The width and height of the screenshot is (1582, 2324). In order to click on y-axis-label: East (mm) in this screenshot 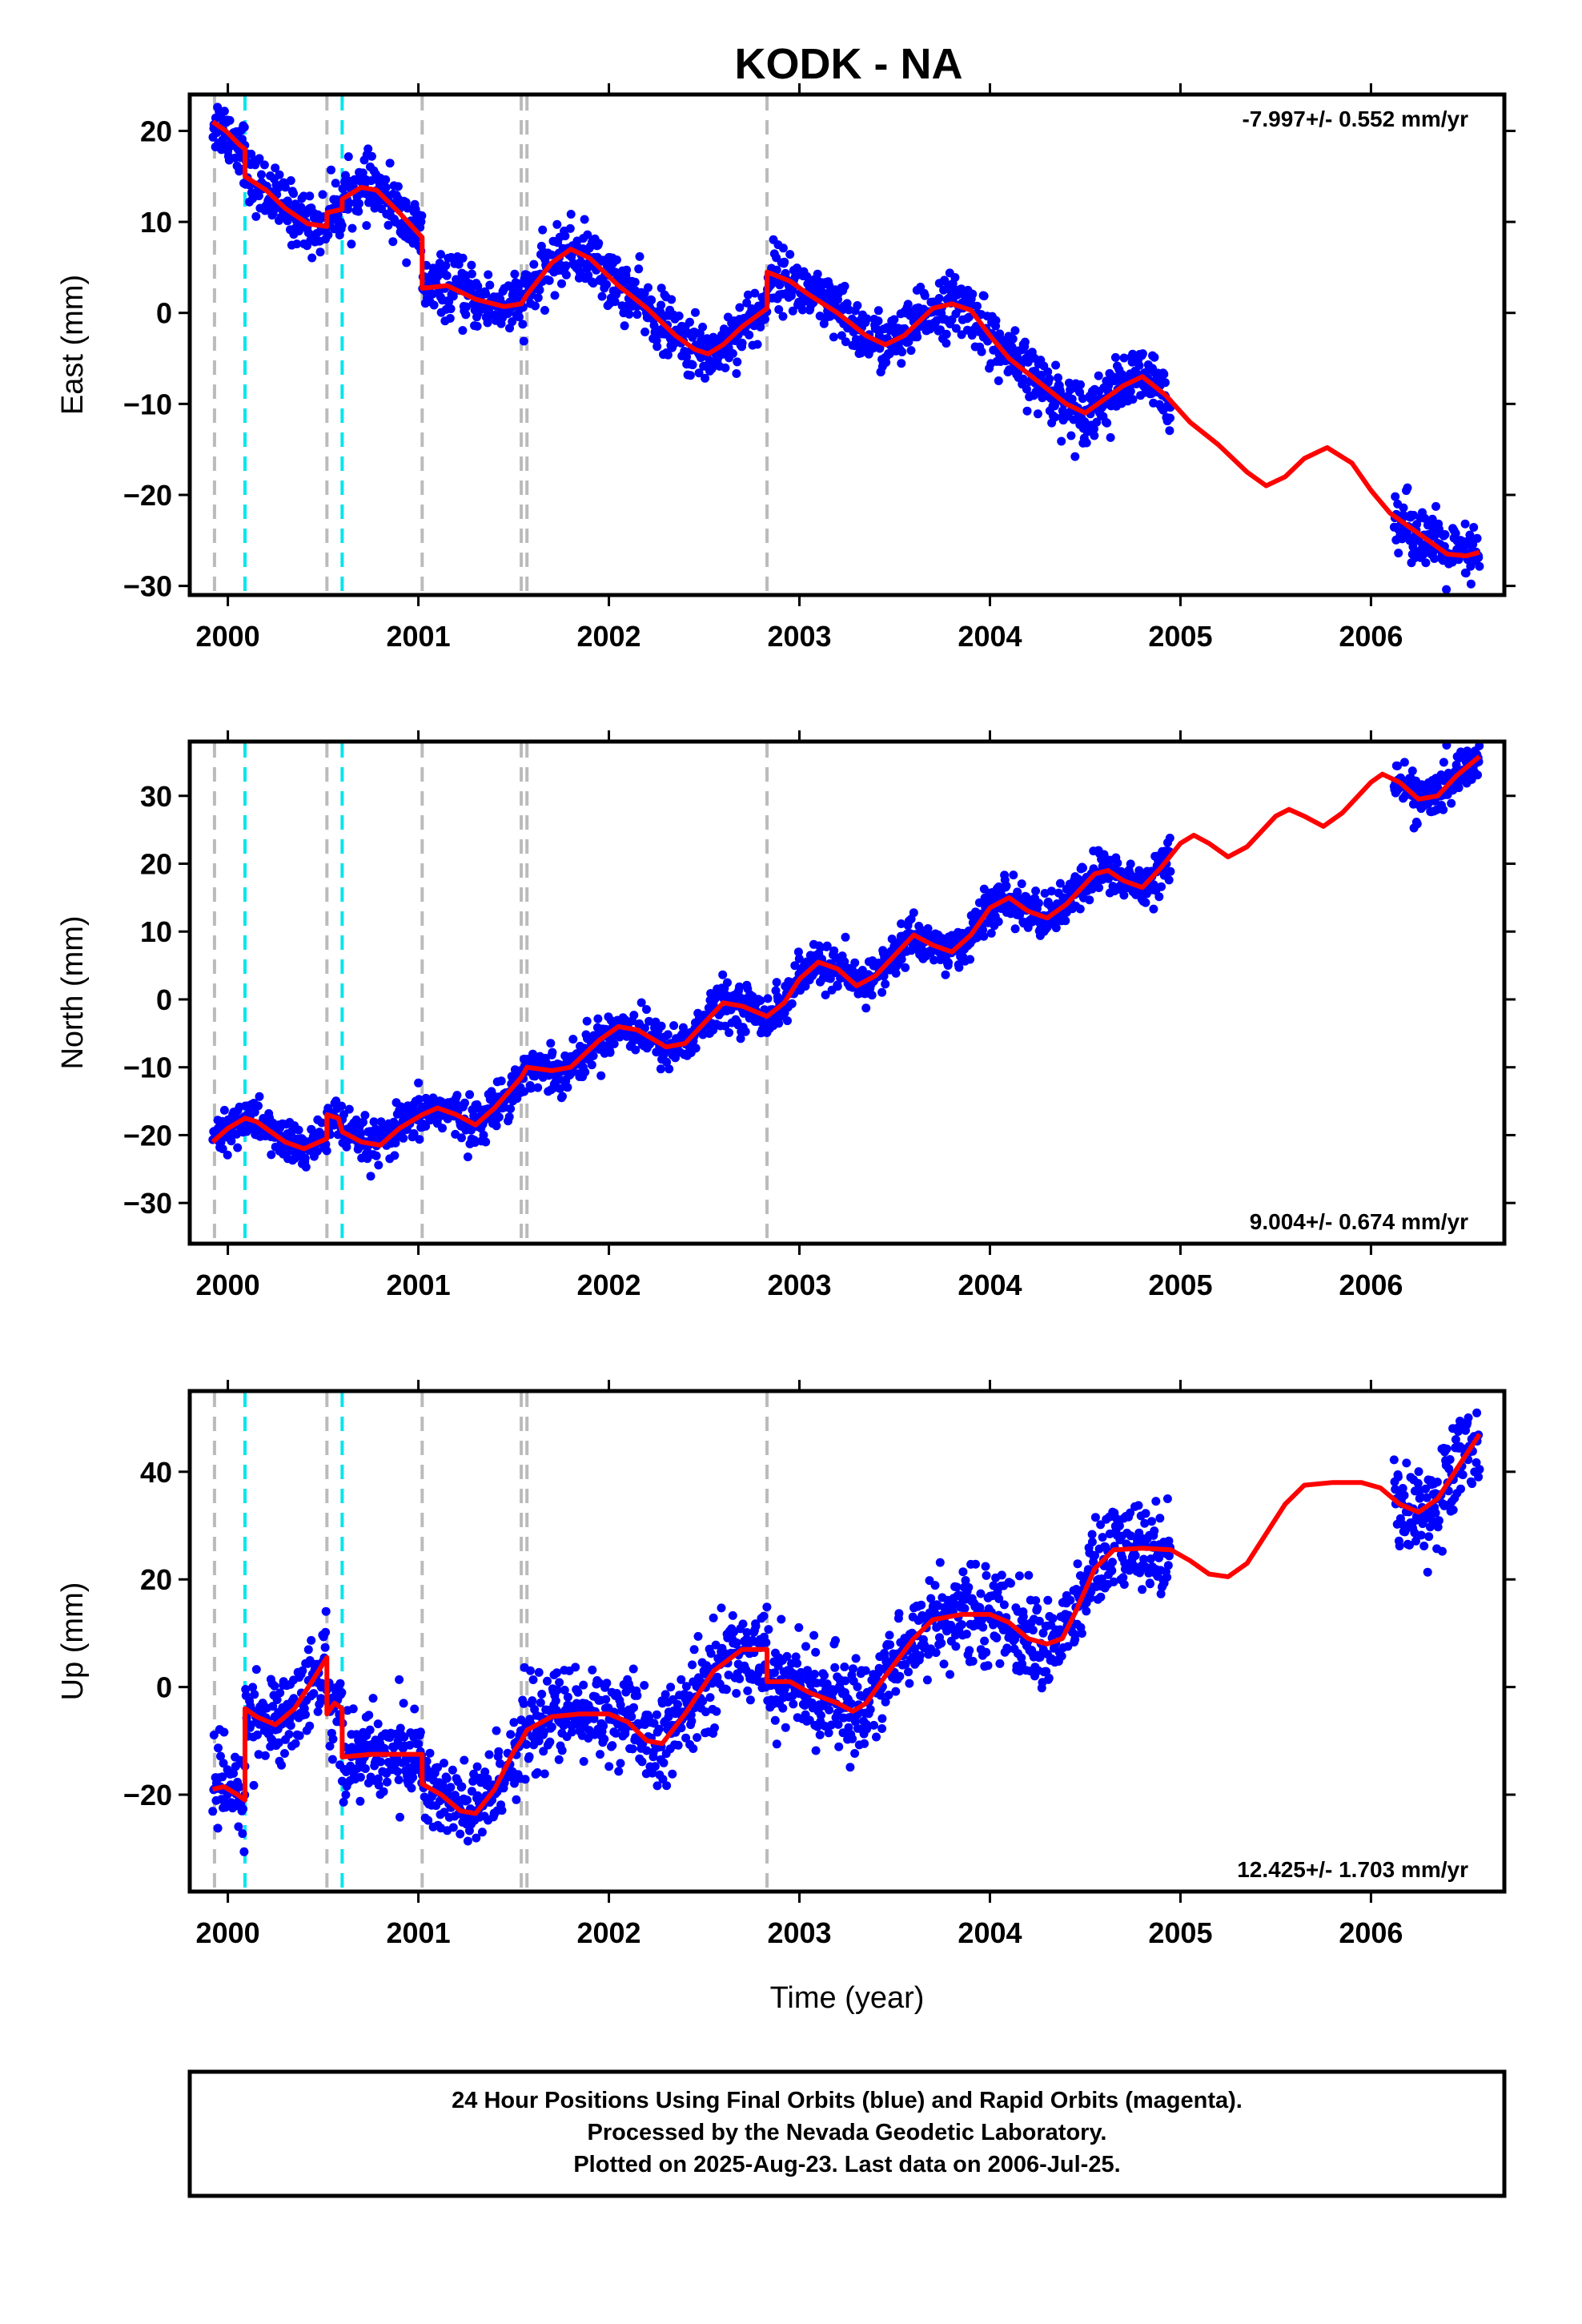, I will do `click(73, 345)`.